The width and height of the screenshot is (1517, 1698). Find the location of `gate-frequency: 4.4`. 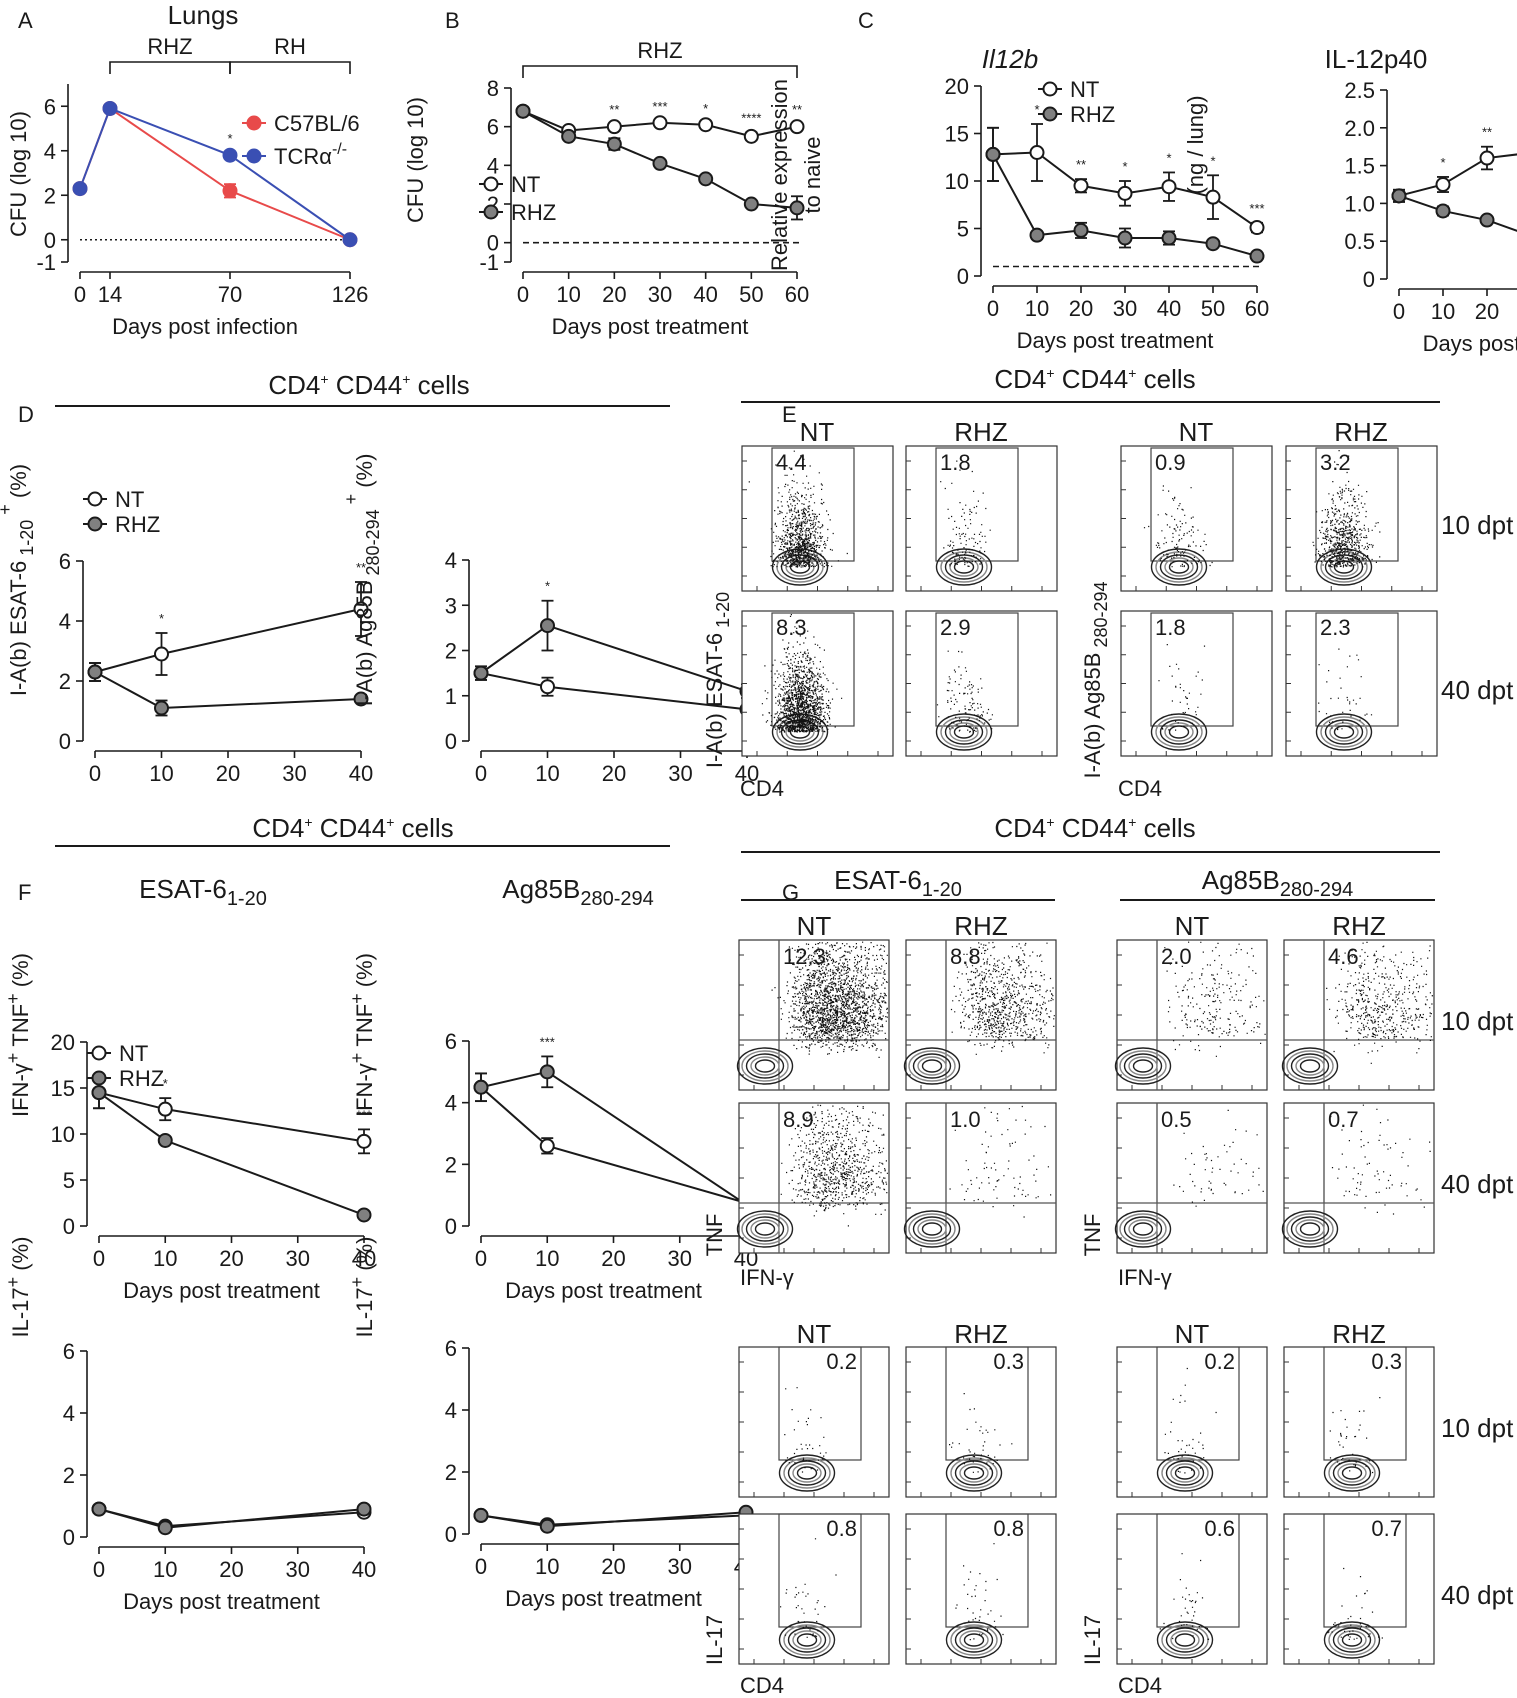

gate-frequency: 4.4 is located at coordinates (791, 462).